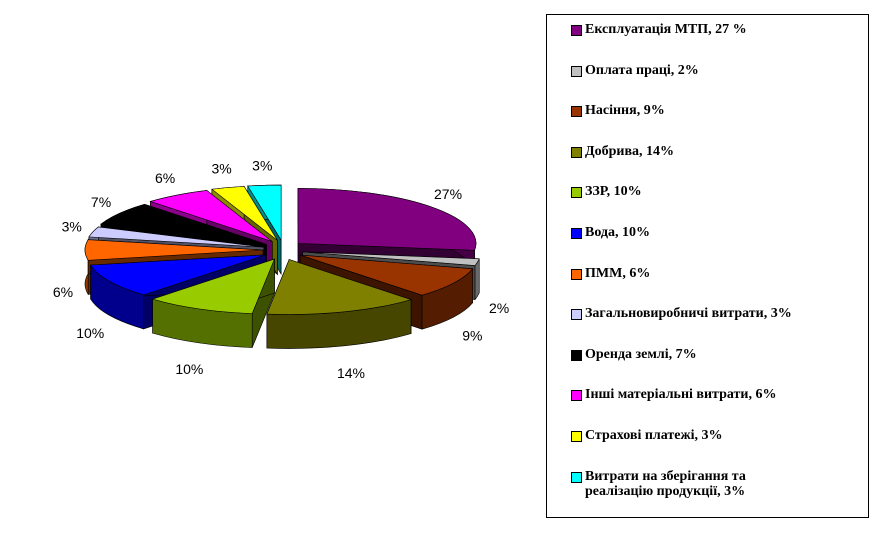 This screenshot has height=537, width=893. I want to click on data-label: 7%, so click(101, 202).